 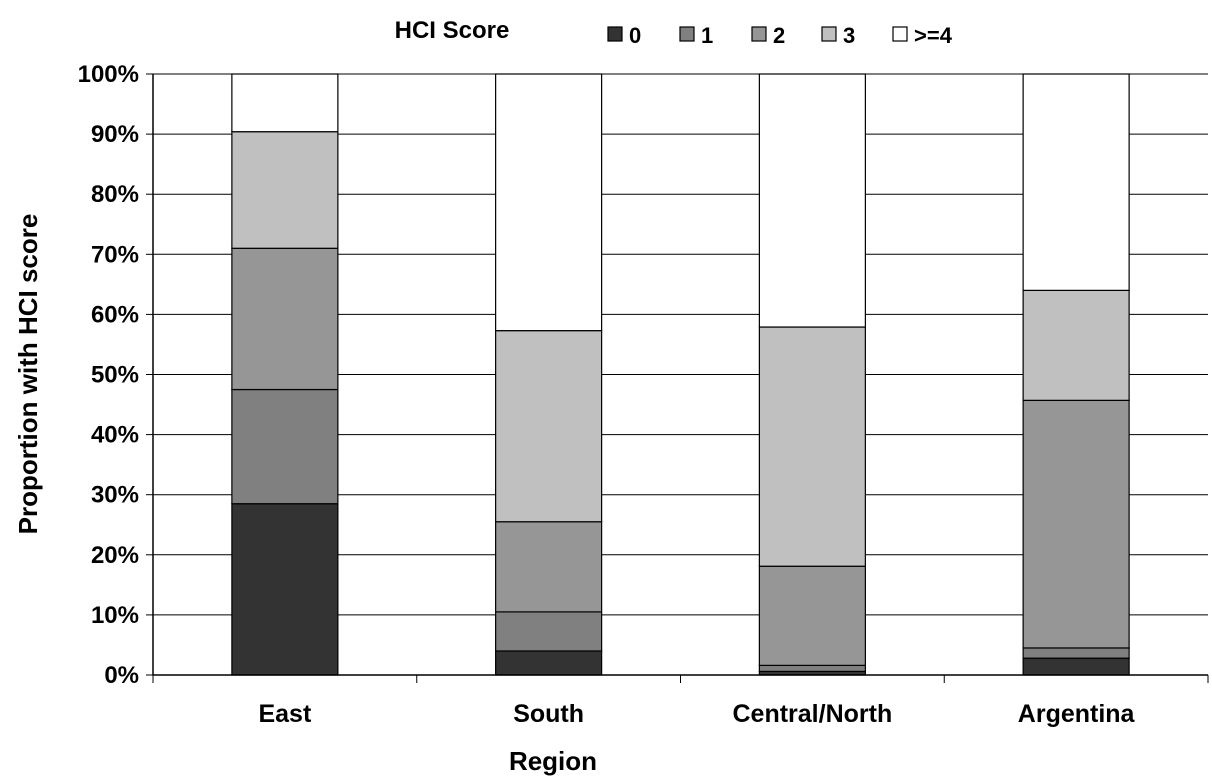 I want to click on y-tick-label: 70%, so click(x=115, y=254).